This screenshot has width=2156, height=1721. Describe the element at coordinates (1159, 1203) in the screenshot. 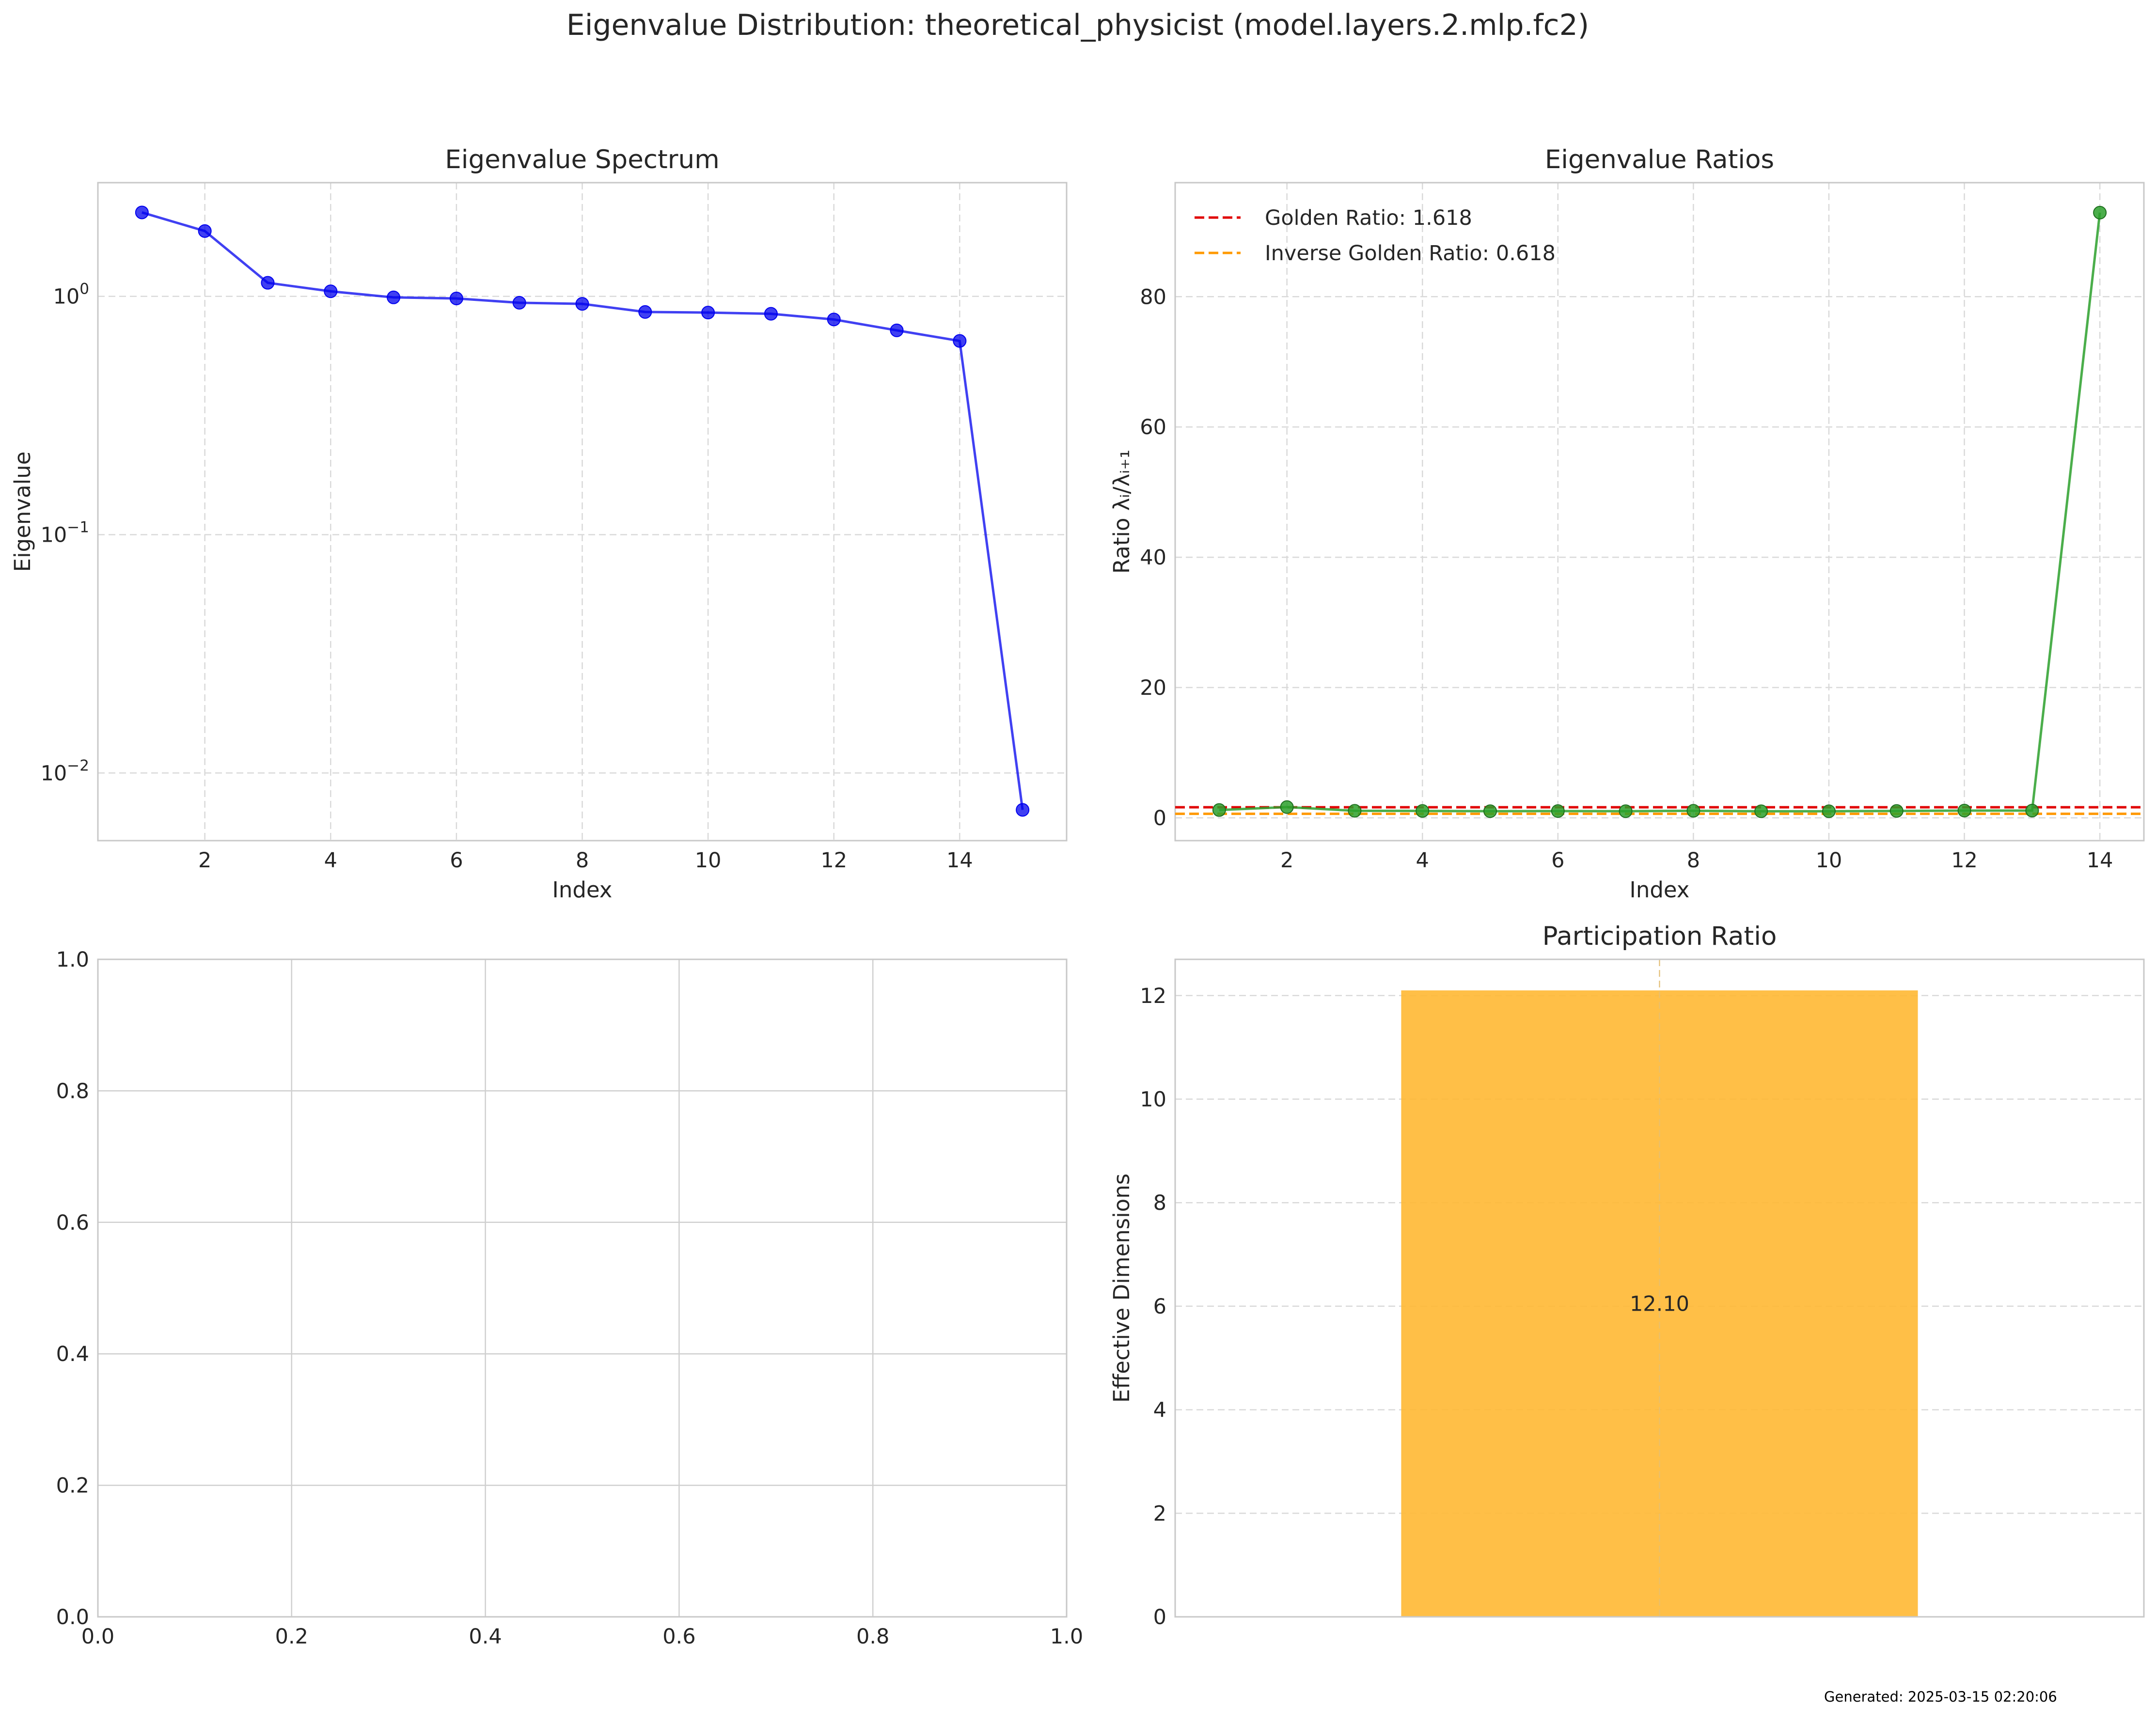

I see `y-tick-label: 8` at that location.